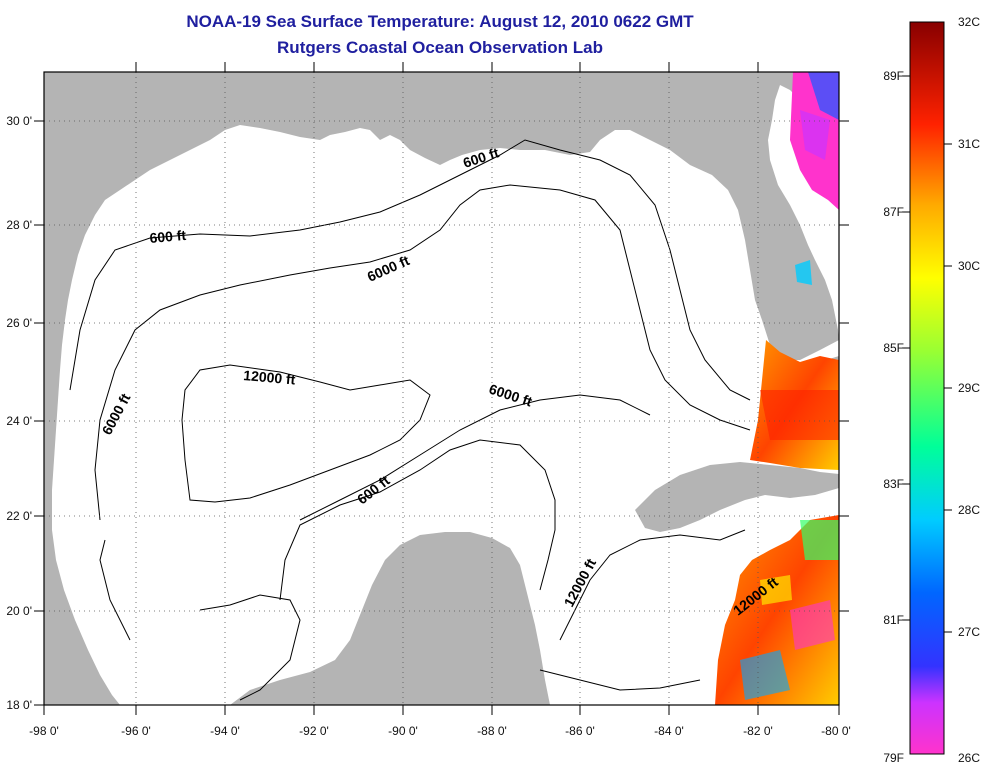 The height and width of the screenshot is (770, 992). What do you see at coordinates (893, 348) in the screenshot?
I see `fahrenheit-label: 85F` at bounding box center [893, 348].